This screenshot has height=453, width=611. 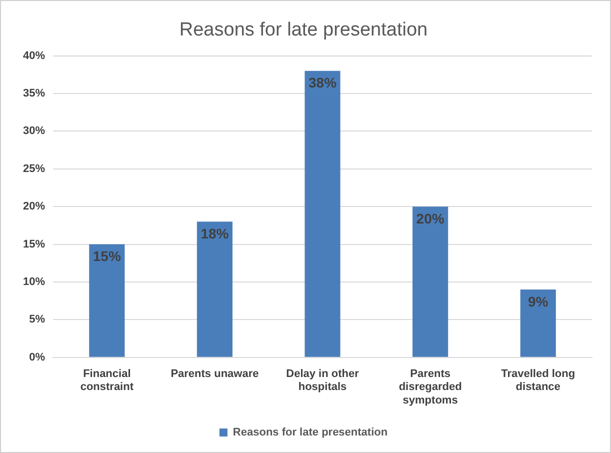 I want to click on y-tick-label: 15%, so click(x=34, y=244).